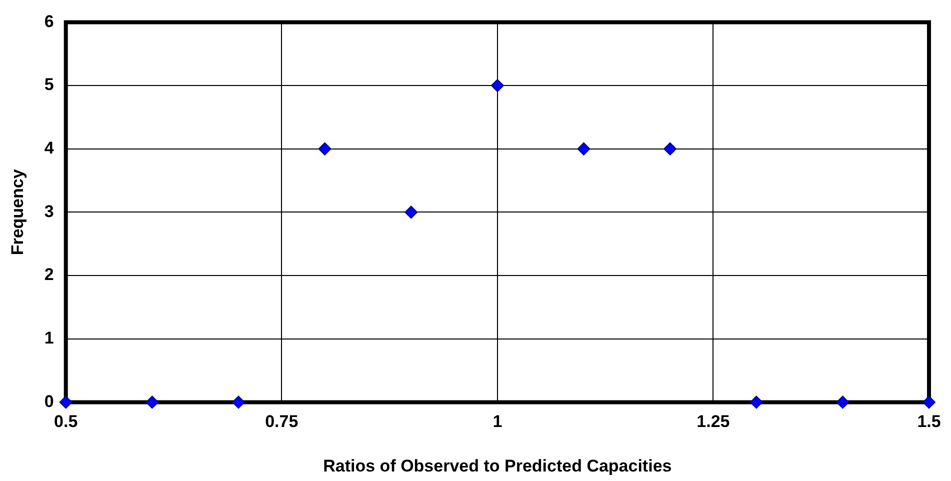 The width and height of the screenshot is (951, 481). I want to click on x-tick-label: 1.25, so click(713, 422).